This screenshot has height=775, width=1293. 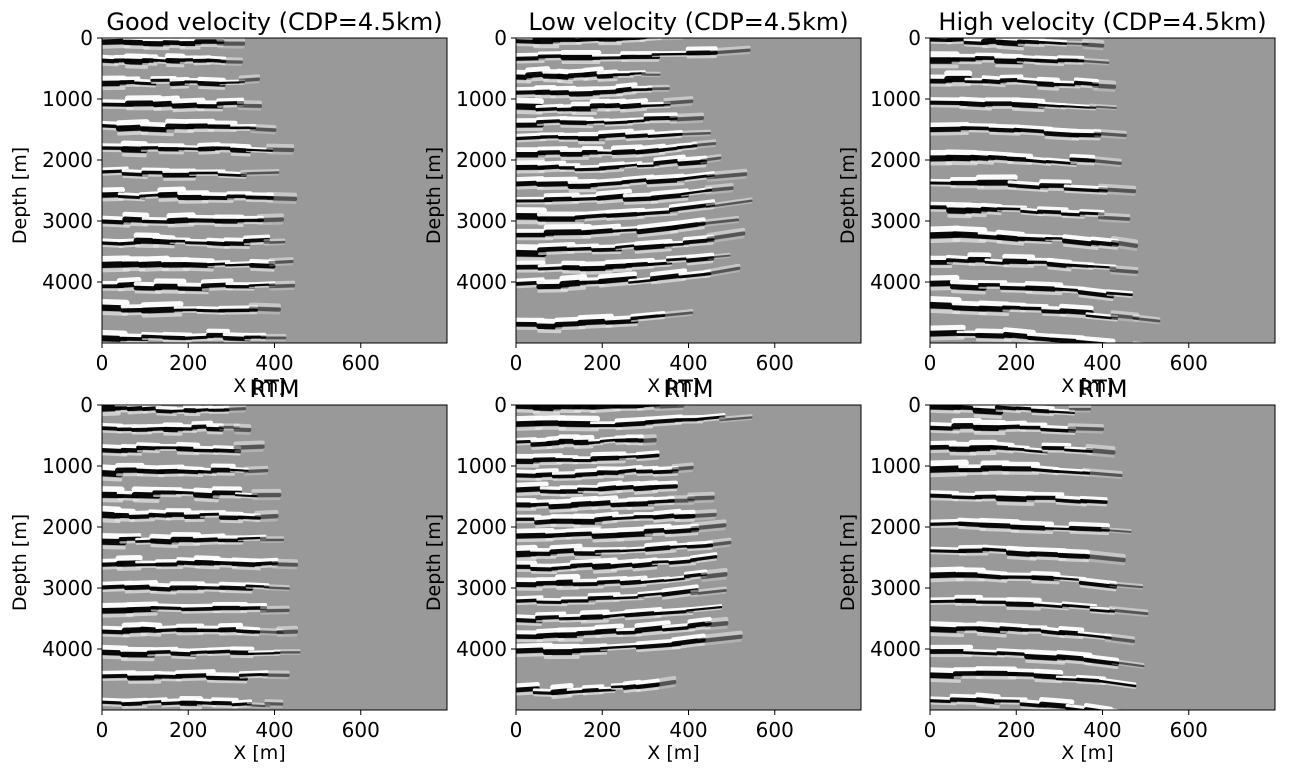 What do you see at coordinates (688, 22) in the screenshot?
I see `panel-title: Low velocity (CDP=4.5km)` at bounding box center [688, 22].